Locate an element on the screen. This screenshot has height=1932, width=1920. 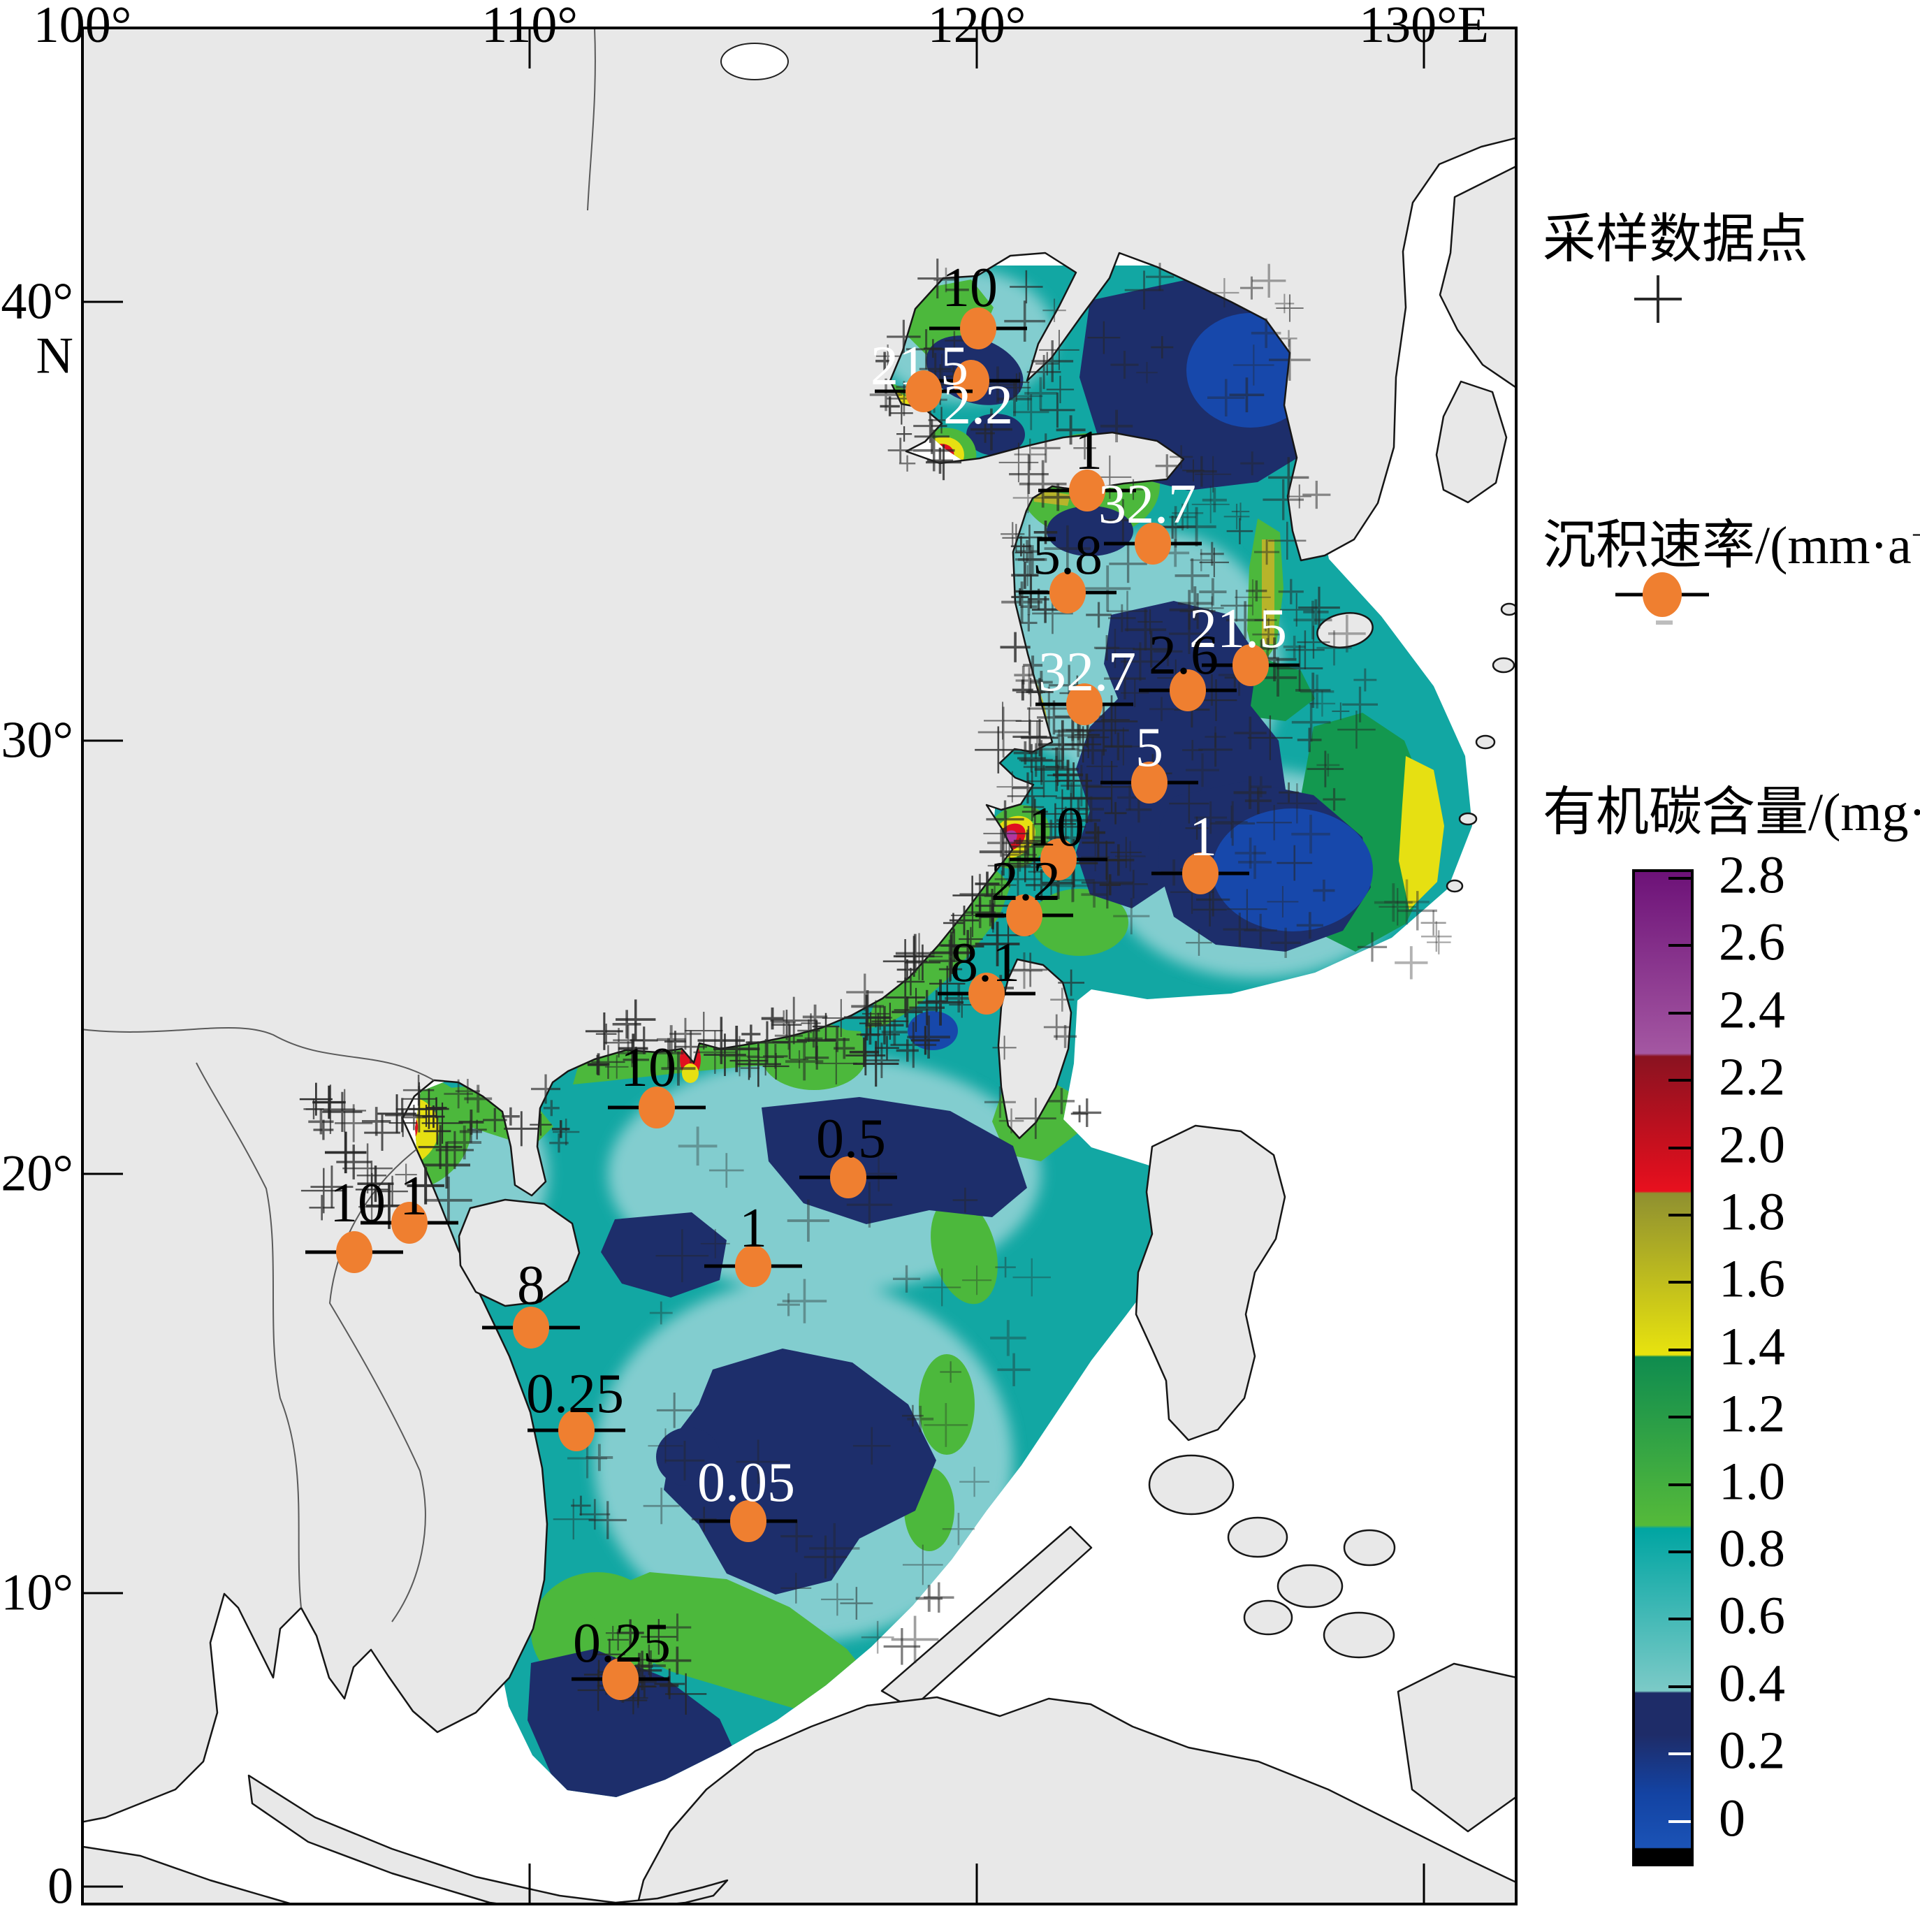
island-samar is located at coordinates (1369, 1548).